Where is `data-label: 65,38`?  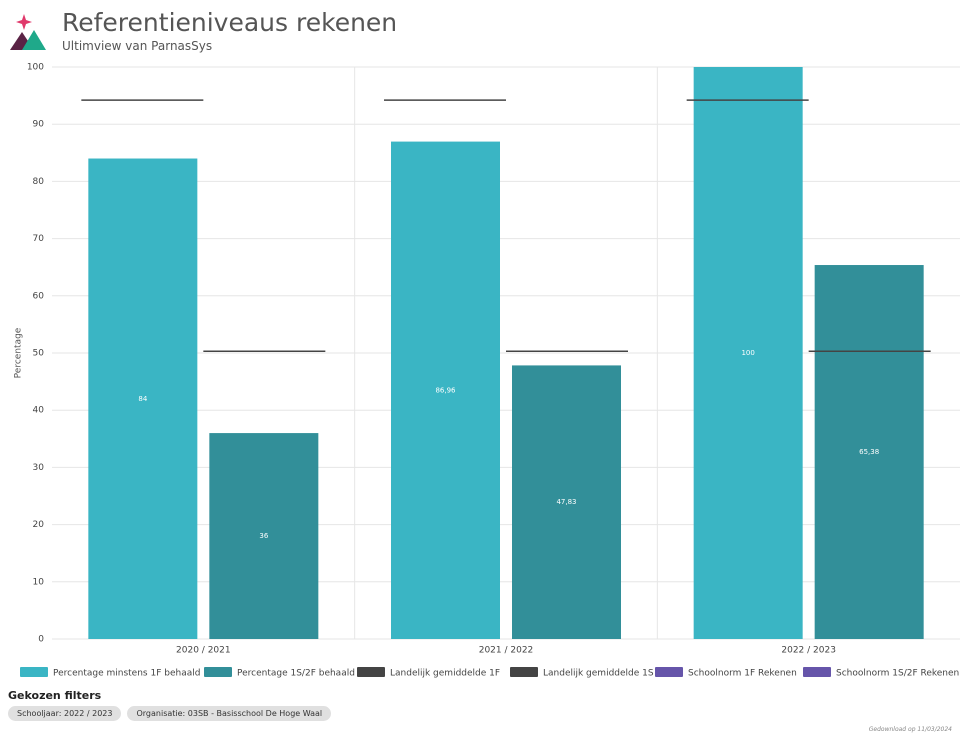 data-label: 65,38 is located at coordinates (869, 452).